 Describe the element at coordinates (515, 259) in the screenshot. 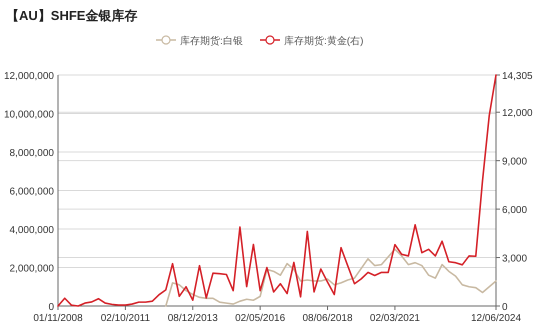

I see `y2-tick-label: 3,000` at that location.